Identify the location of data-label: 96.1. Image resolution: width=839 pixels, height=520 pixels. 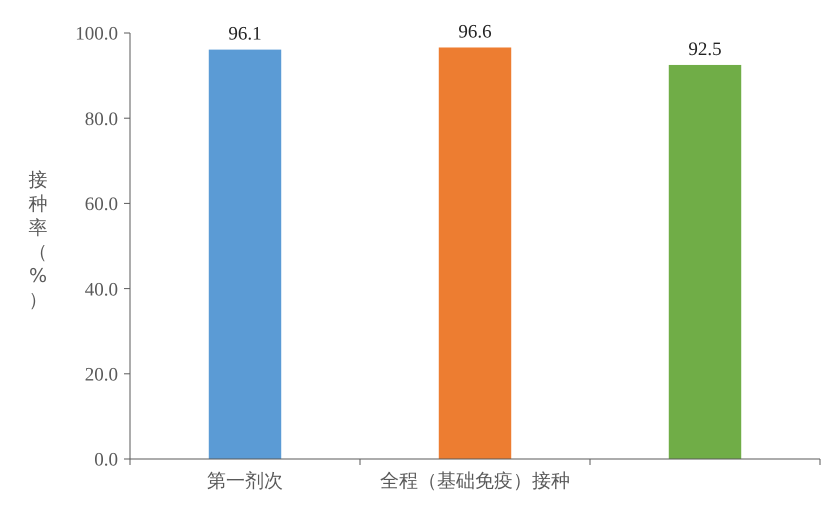
(245, 34).